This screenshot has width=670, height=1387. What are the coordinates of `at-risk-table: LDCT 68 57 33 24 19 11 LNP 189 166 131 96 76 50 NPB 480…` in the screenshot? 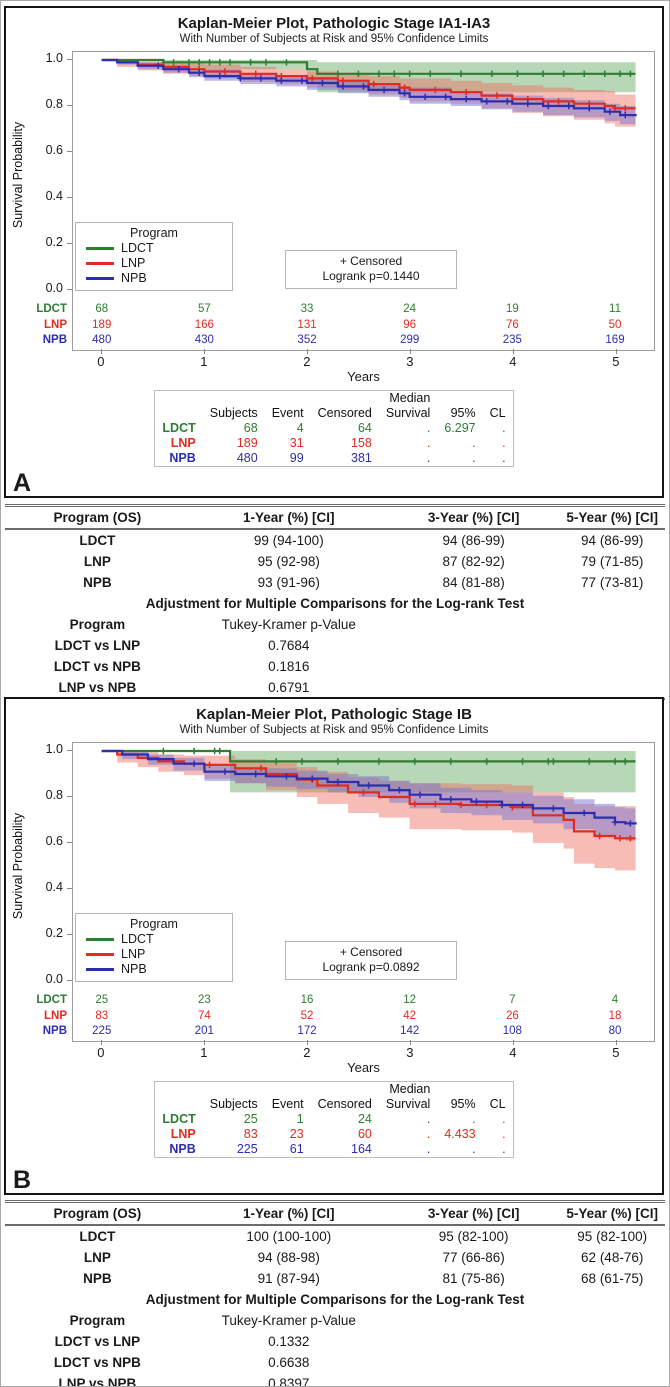 It's located at (345, 326).